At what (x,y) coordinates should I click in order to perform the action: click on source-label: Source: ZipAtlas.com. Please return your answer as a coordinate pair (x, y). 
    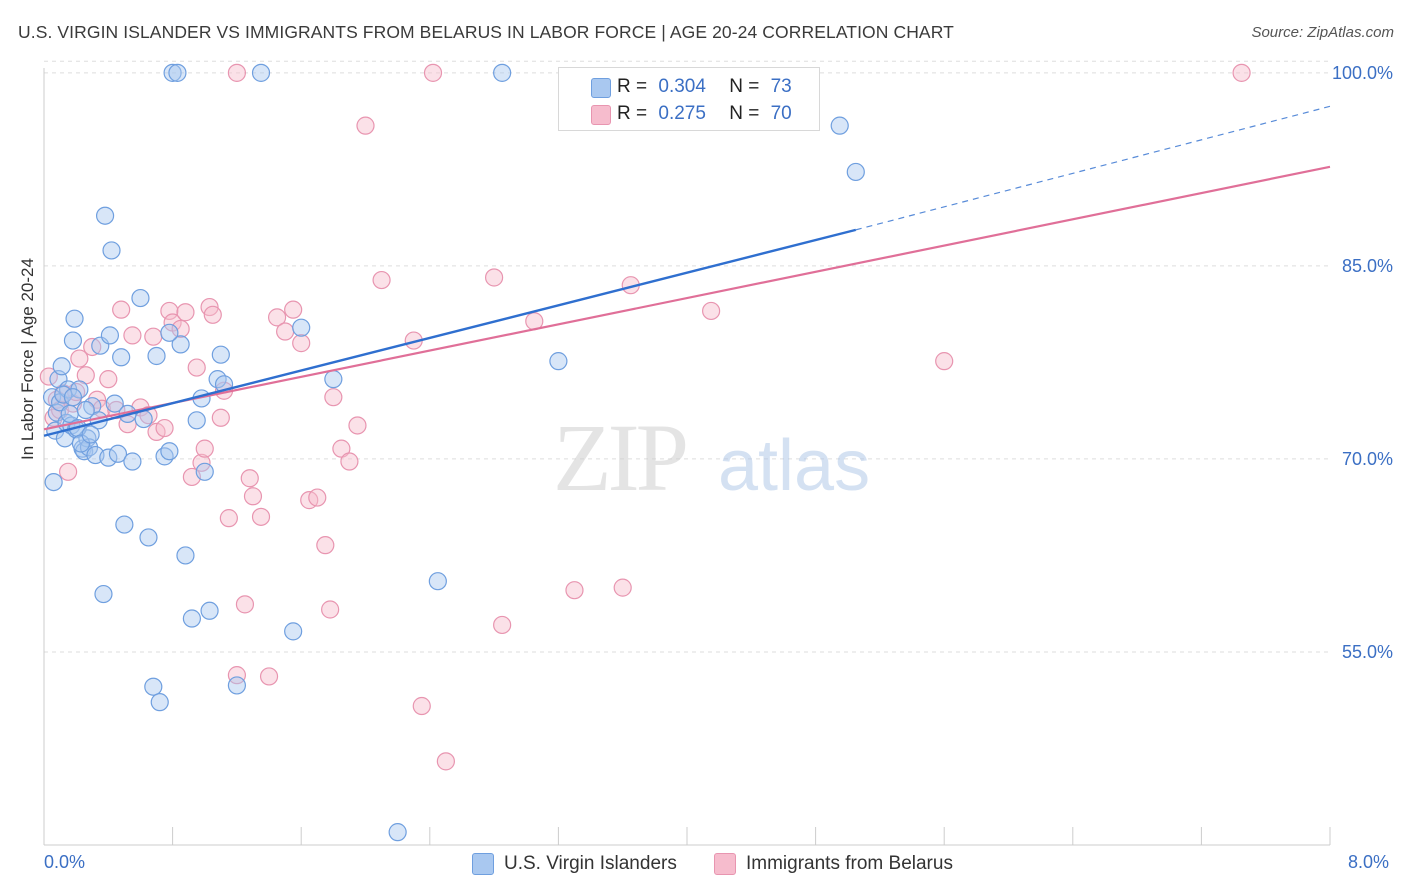
    Looking at the image, I should click on (1322, 32).